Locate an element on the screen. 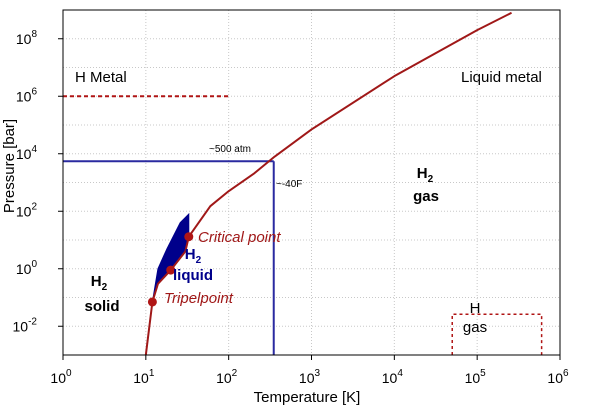  region-h2-gas-label: gas is located at coordinates (426, 196).